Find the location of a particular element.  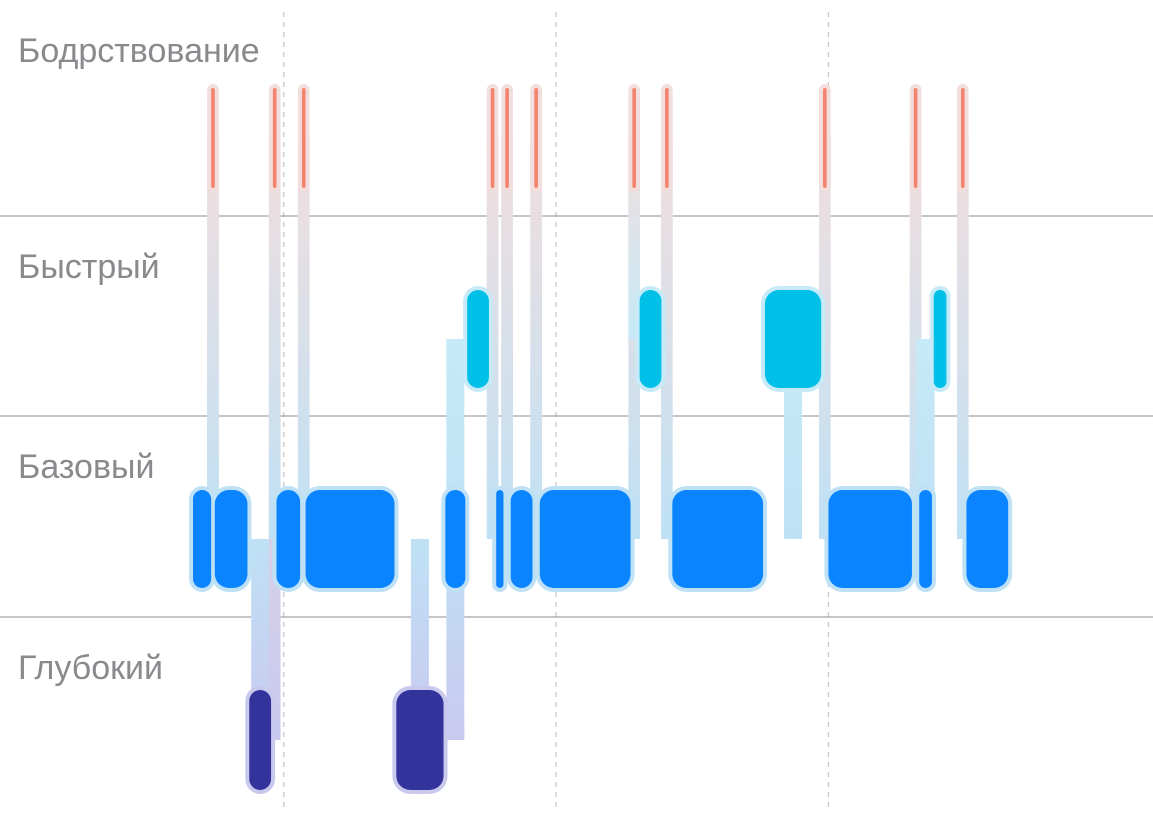

stage-label-4: Глубокий is located at coordinates (90, 668).